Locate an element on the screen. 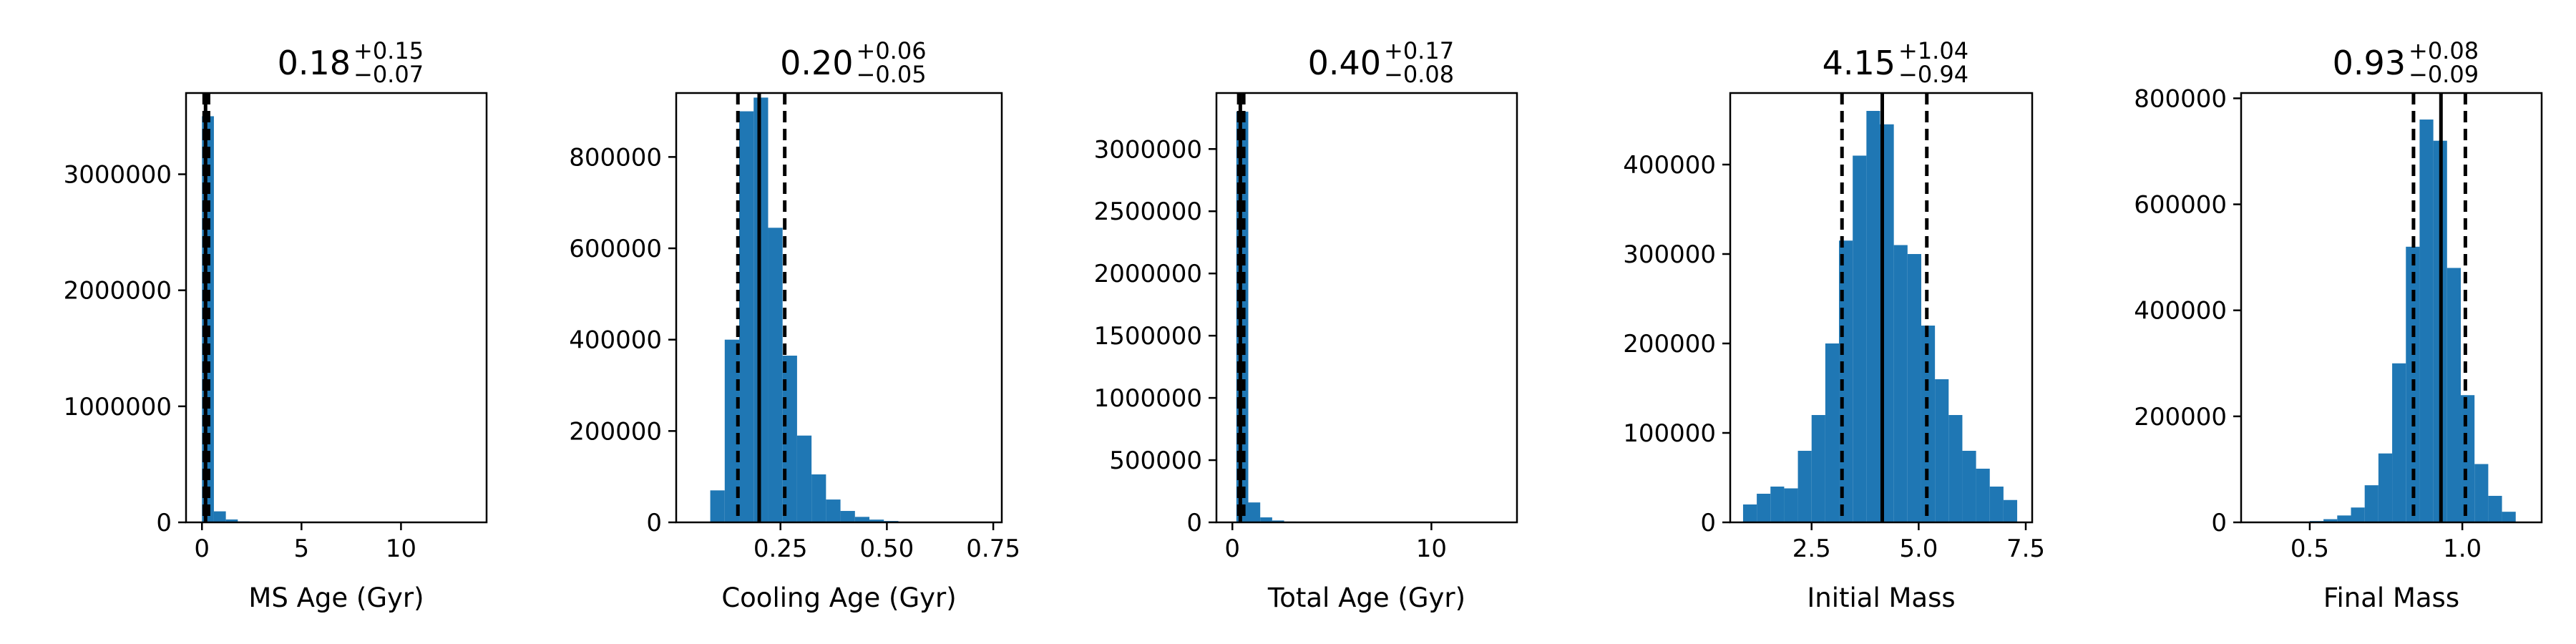 This screenshot has width=2576, height=644. x-tick-label: 5 is located at coordinates (302, 549).